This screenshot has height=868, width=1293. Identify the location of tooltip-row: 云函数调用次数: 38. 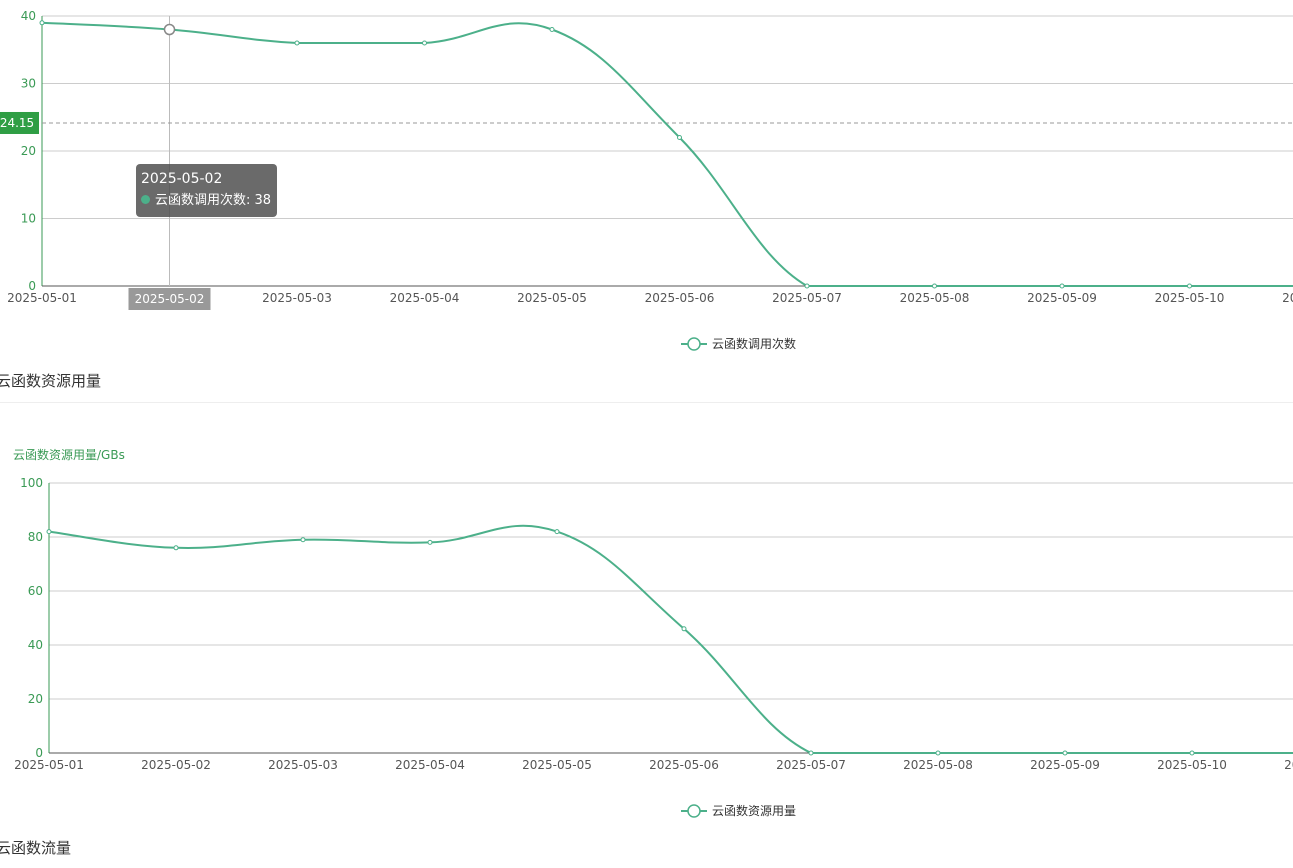
(206, 200).